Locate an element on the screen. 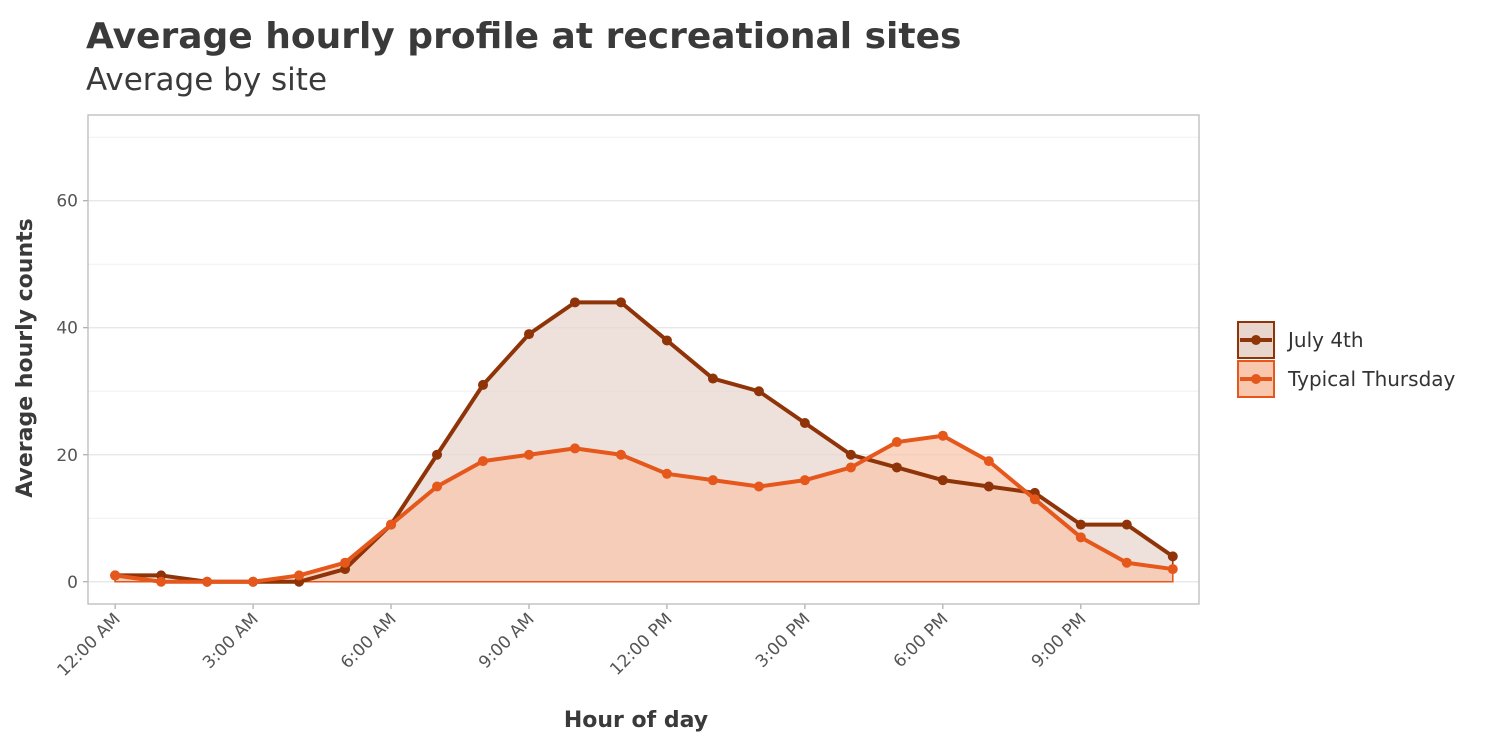  x-tick-label: 12:00 PM is located at coordinates (641, 644).